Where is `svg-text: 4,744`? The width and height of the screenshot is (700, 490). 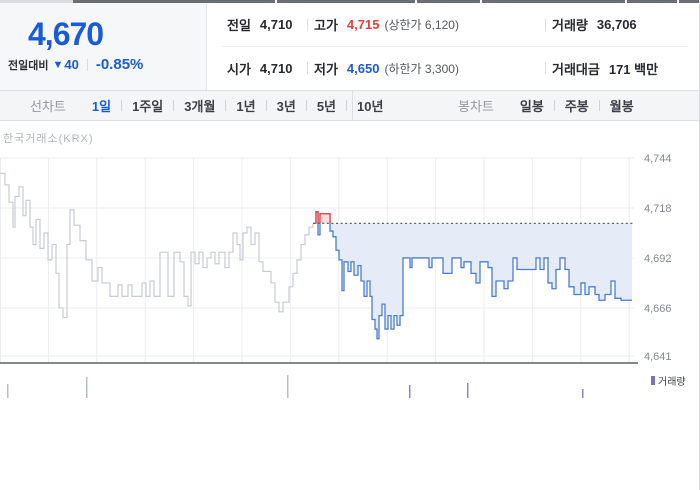 svg-text: 4,744 is located at coordinates (658, 159).